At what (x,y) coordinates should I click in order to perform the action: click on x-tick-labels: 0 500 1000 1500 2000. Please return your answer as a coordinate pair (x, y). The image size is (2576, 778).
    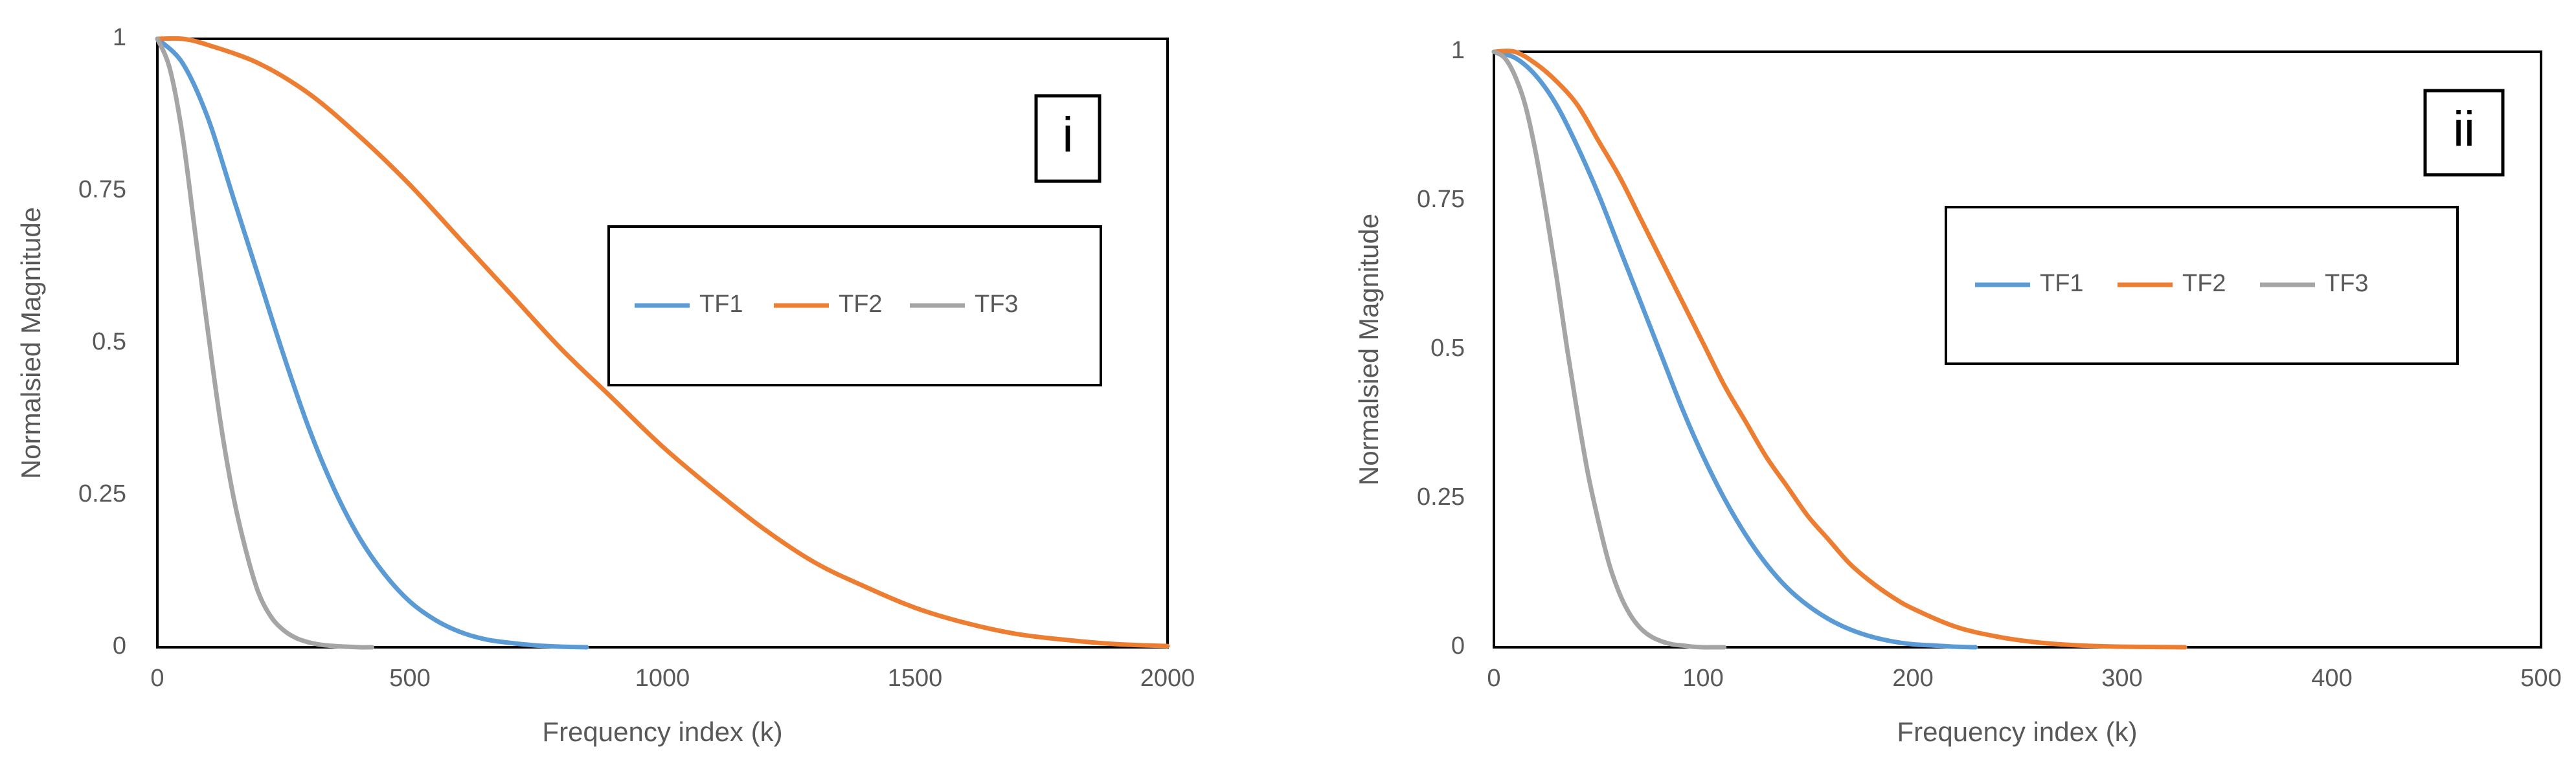
    Looking at the image, I should click on (673, 678).